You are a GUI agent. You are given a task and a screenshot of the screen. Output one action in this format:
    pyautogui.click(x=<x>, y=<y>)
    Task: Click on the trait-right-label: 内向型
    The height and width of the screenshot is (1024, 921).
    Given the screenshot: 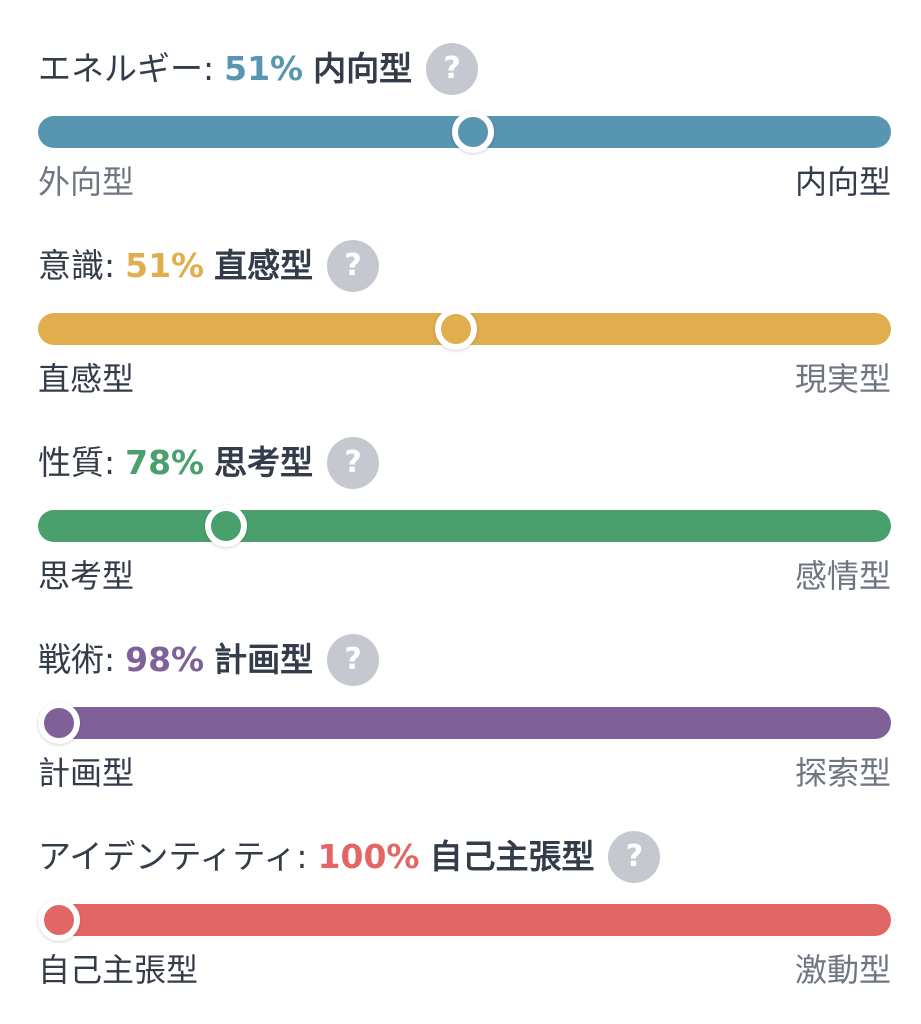 What is the action you would take?
    pyautogui.click(x=842, y=182)
    